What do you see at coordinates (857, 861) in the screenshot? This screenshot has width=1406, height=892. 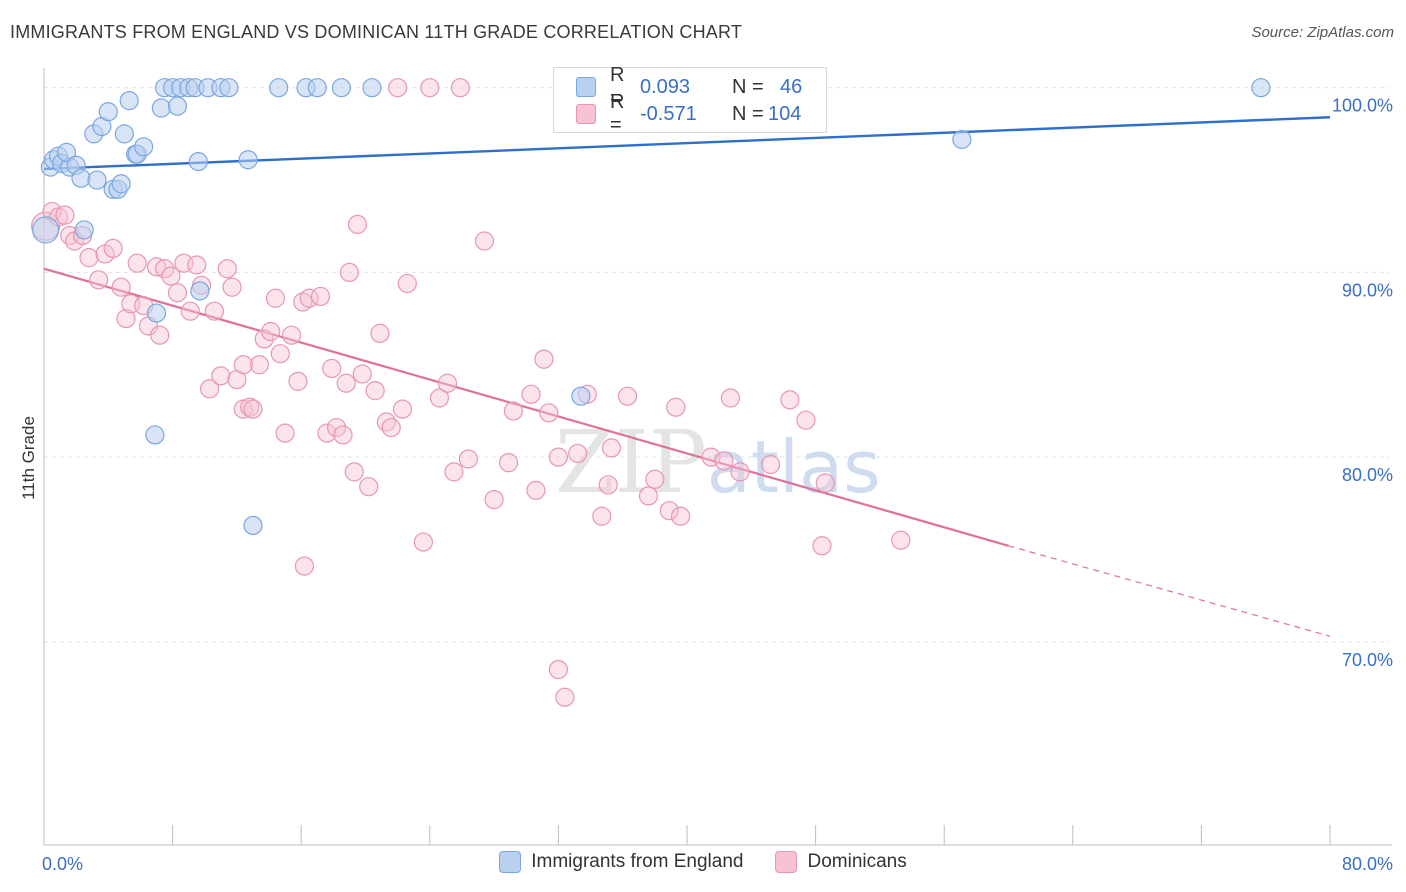 I see `legend-label: Dominicans` at bounding box center [857, 861].